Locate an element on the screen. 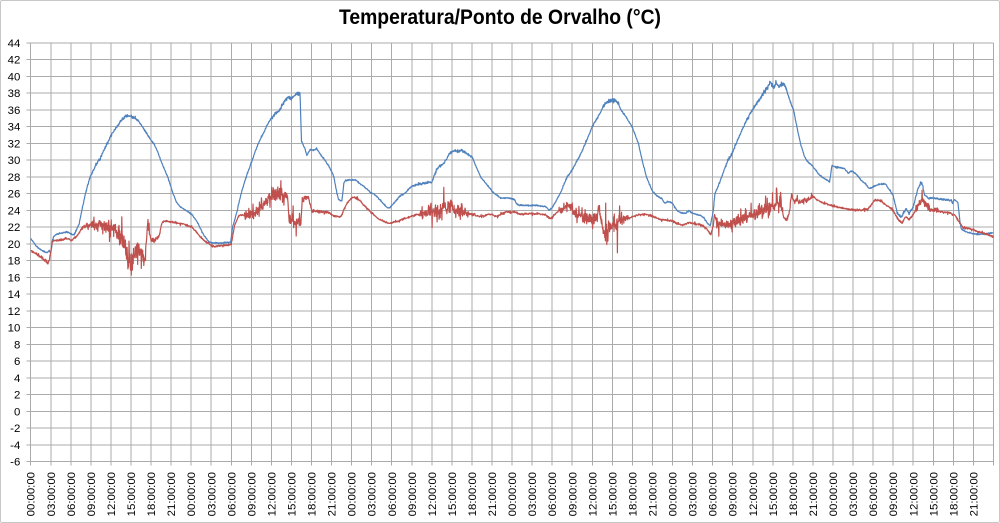 Image resolution: width=1000 pixels, height=523 pixels. svg-text: 12 is located at coordinates (14, 312).